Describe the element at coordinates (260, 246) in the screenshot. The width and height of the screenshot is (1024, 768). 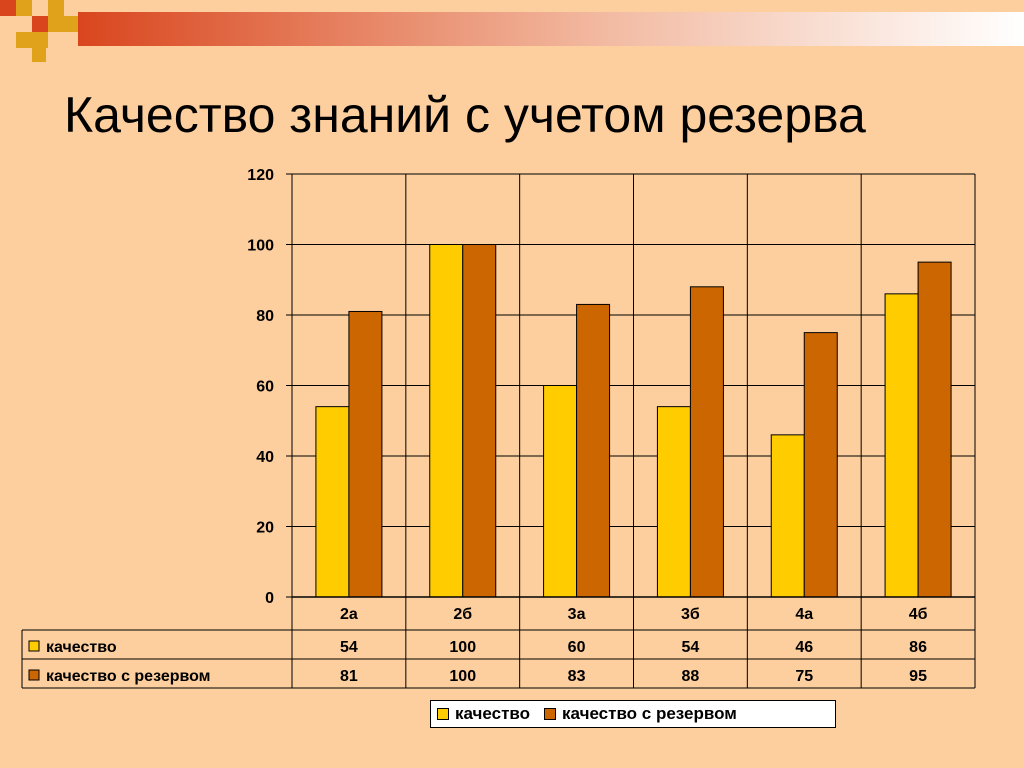
I see `y-tick-label: 100` at that location.